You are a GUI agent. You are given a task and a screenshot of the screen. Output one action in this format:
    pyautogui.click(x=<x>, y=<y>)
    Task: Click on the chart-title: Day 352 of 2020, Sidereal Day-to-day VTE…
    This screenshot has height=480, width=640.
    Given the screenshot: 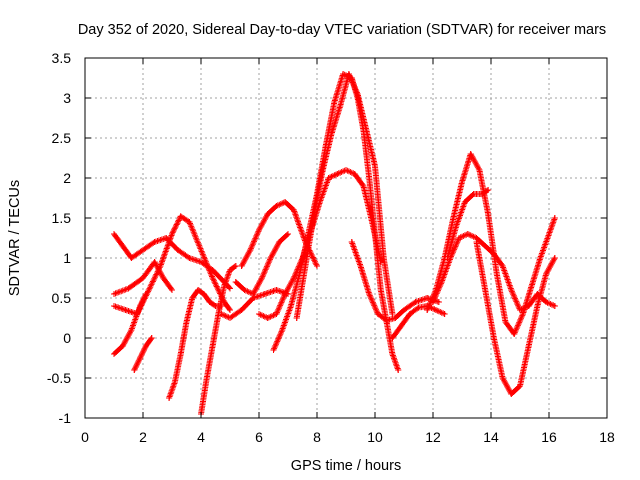 What is the action you would take?
    pyautogui.click(x=342, y=30)
    